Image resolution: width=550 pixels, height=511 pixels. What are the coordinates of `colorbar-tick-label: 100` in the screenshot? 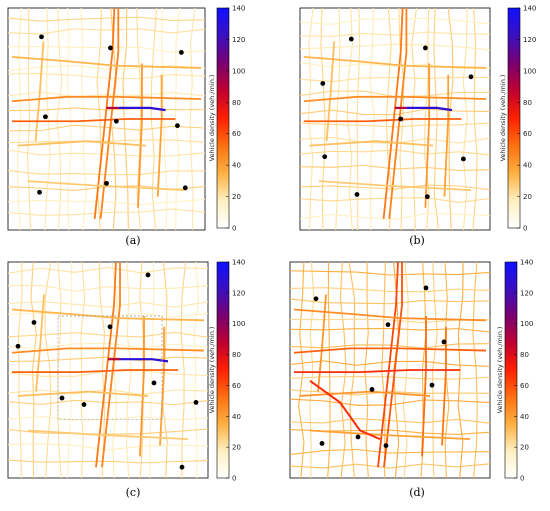 It's located at (238, 324).